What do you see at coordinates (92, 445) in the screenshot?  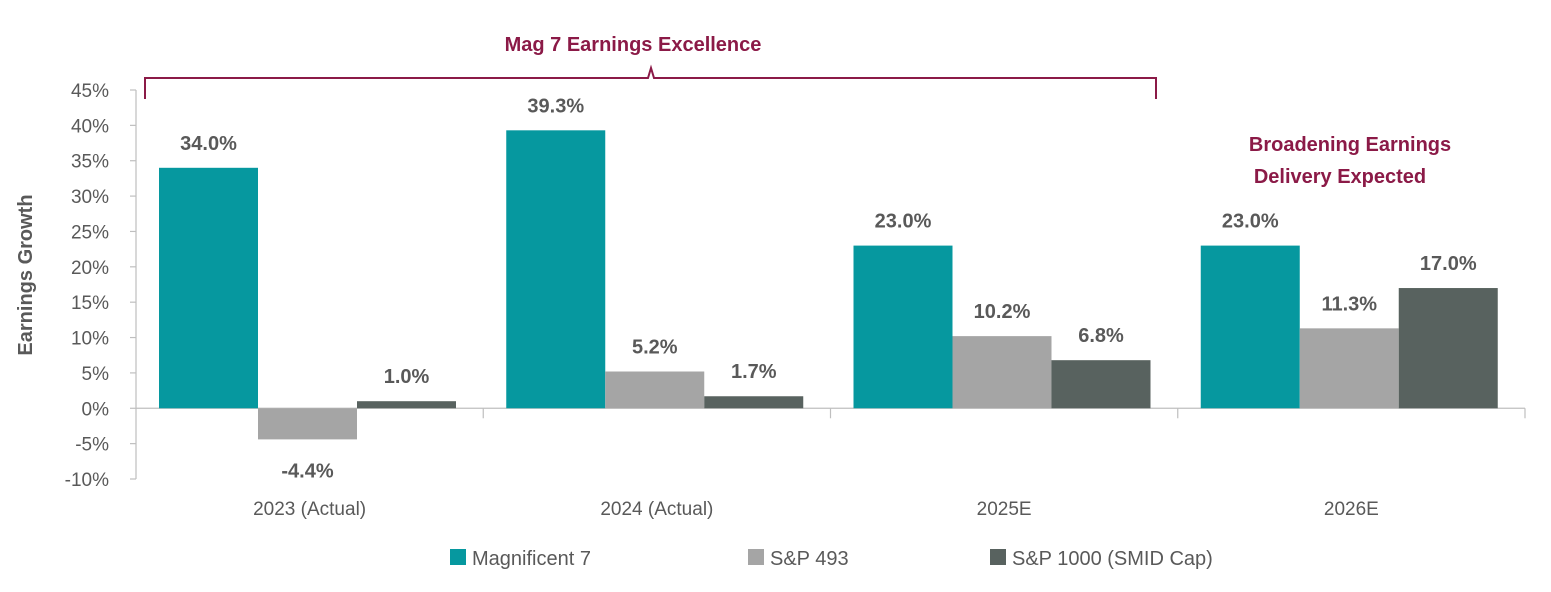 I see `y-tick-label: -5%` at bounding box center [92, 445].